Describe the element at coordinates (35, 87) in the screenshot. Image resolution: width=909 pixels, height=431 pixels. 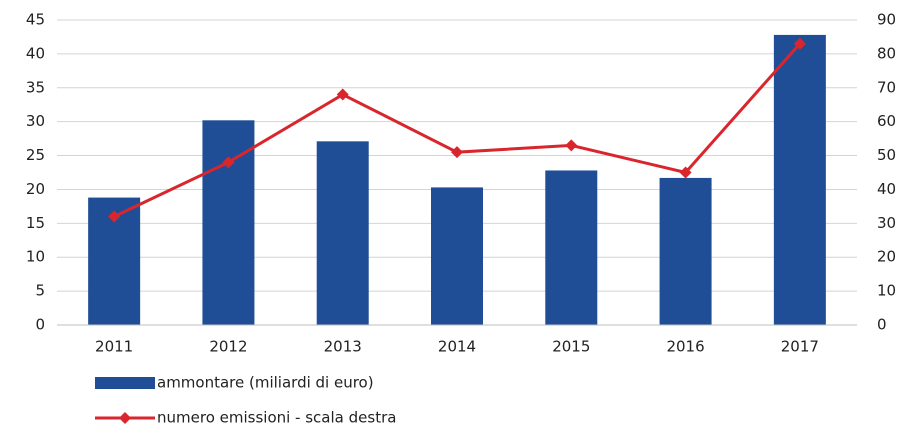
I see `y-tick-label: 35` at that location.